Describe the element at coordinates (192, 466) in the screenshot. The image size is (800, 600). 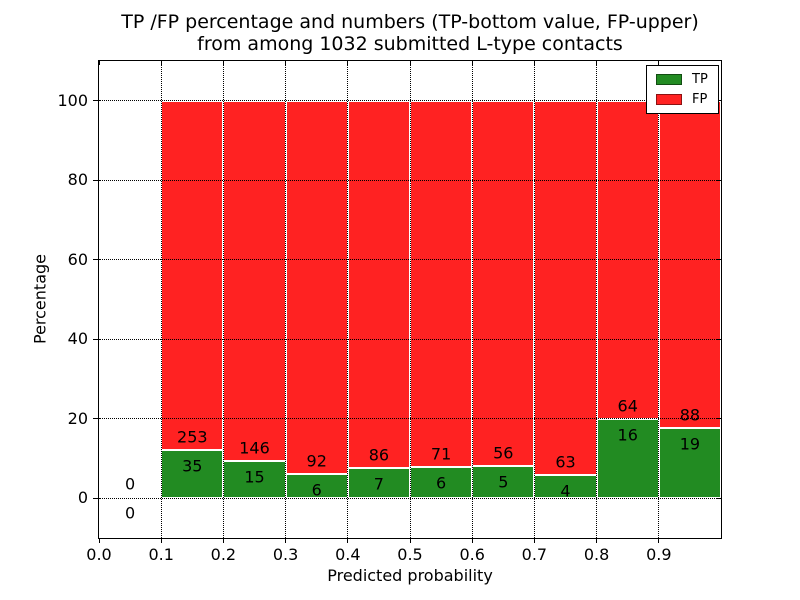
I see `bar-count-label-tp: 35` at that location.